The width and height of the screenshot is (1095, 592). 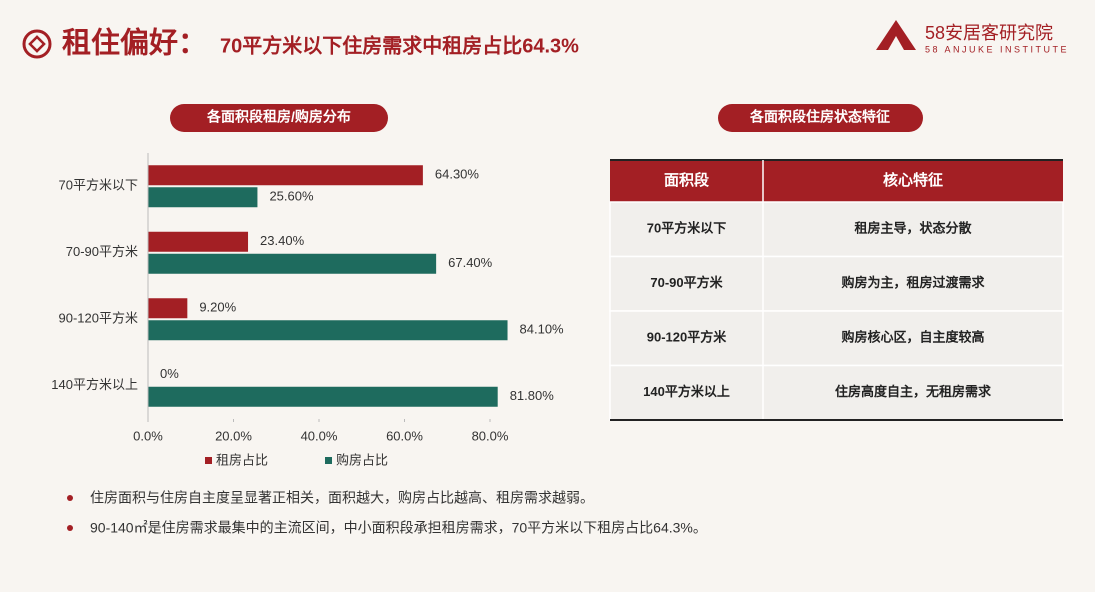 I want to click on data-label: 0%, so click(x=169, y=373).